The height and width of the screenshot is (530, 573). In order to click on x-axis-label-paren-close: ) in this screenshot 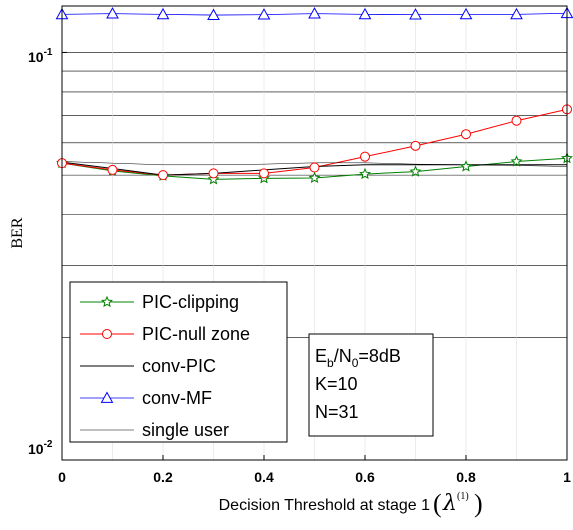, I will do `click(478, 503)`.